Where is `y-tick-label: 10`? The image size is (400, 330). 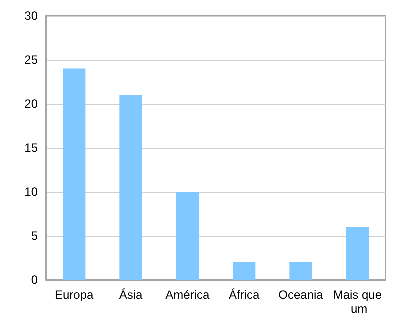
y-tick-label: 10 is located at coordinates (31, 192).